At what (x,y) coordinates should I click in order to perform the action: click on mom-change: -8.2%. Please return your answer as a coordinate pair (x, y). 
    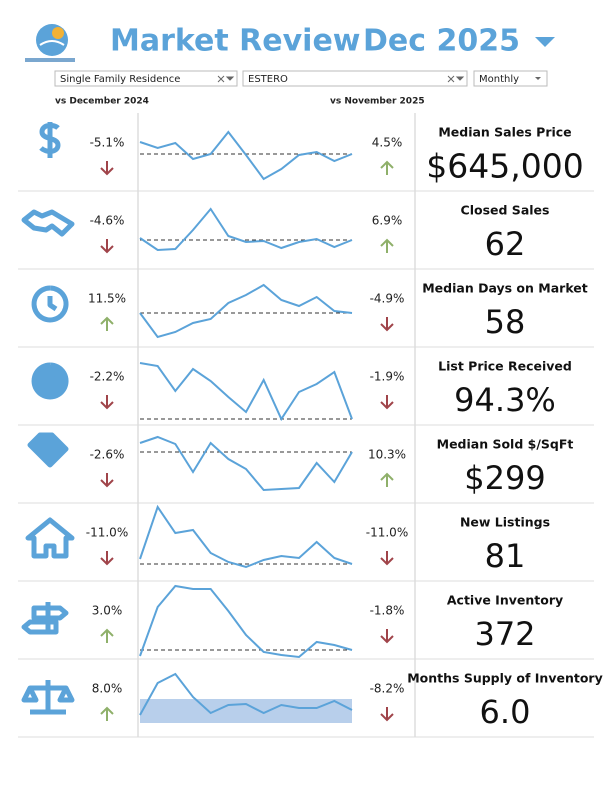
    Looking at the image, I should click on (387, 689).